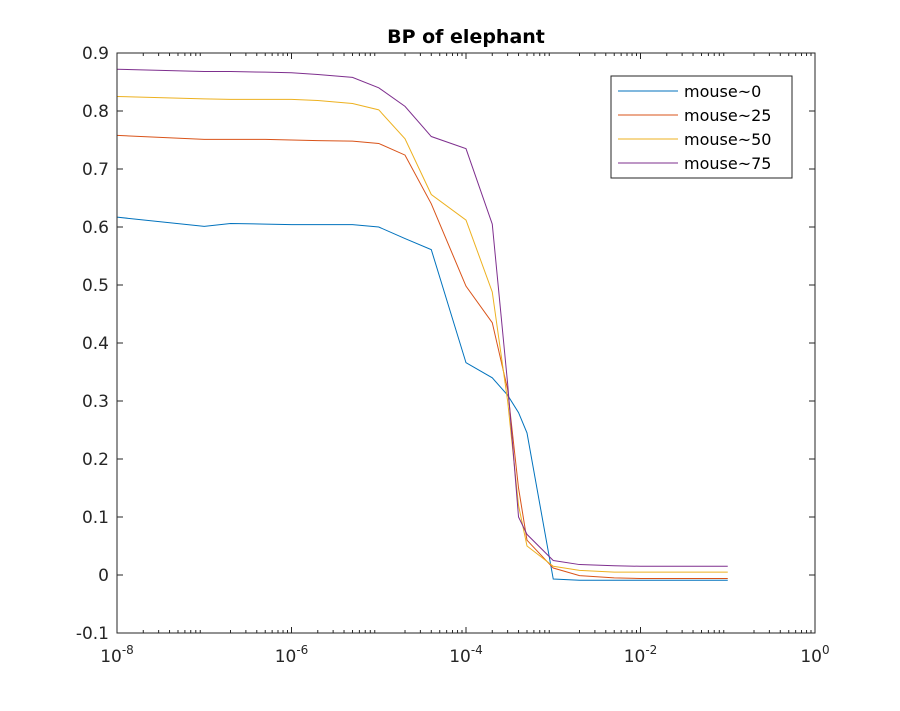 Image resolution: width=900 pixels, height=711 pixels. Describe the element at coordinates (641, 655) in the screenshot. I see `x-tick-label: 10⁻²` at that location.